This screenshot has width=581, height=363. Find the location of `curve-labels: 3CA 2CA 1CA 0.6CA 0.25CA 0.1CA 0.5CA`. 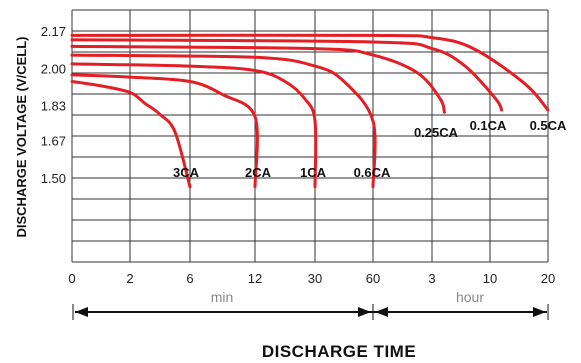

curve-labels: 3CA 2CA 1CA 0.6CA 0.25CA 0.1CA 0.5CA is located at coordinates (370, 149).